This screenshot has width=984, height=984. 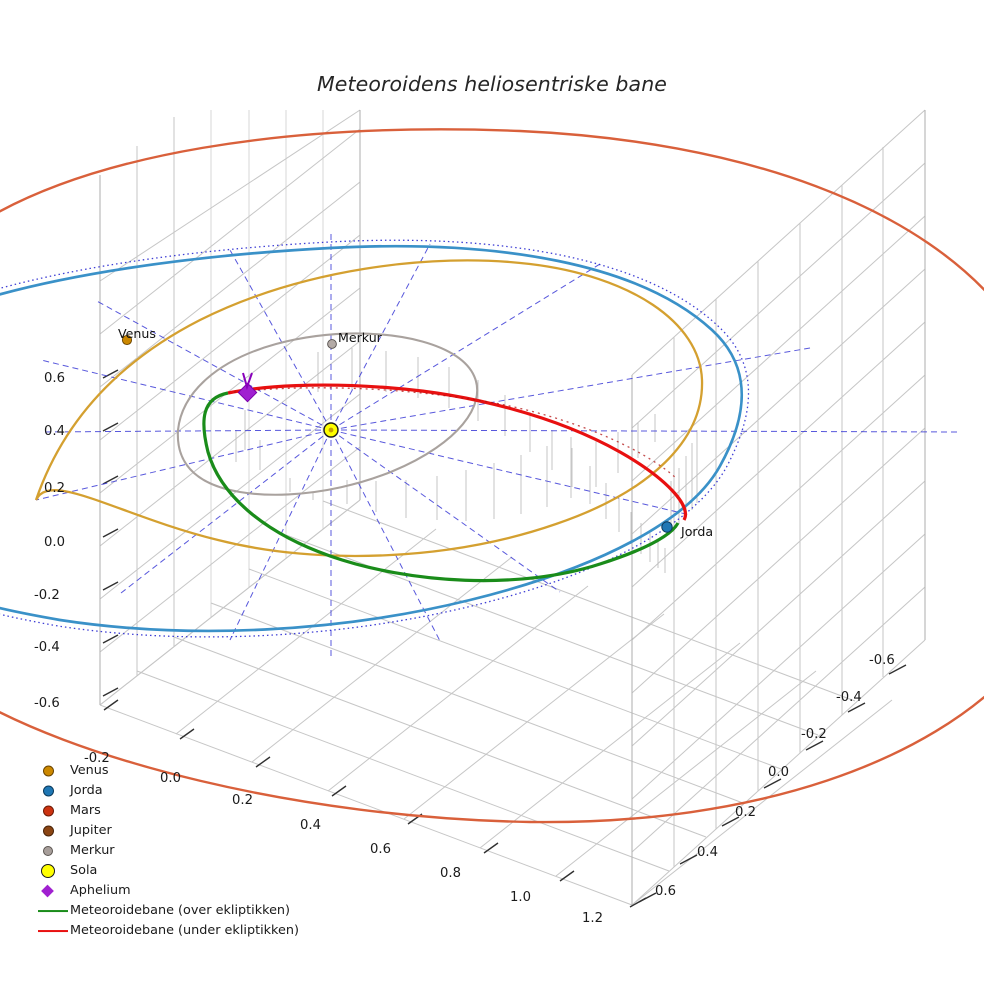 I want to click on legend-item-meteoroid-below: Meteoroidebane (under ekliptikken), so click(x=186, y=931).